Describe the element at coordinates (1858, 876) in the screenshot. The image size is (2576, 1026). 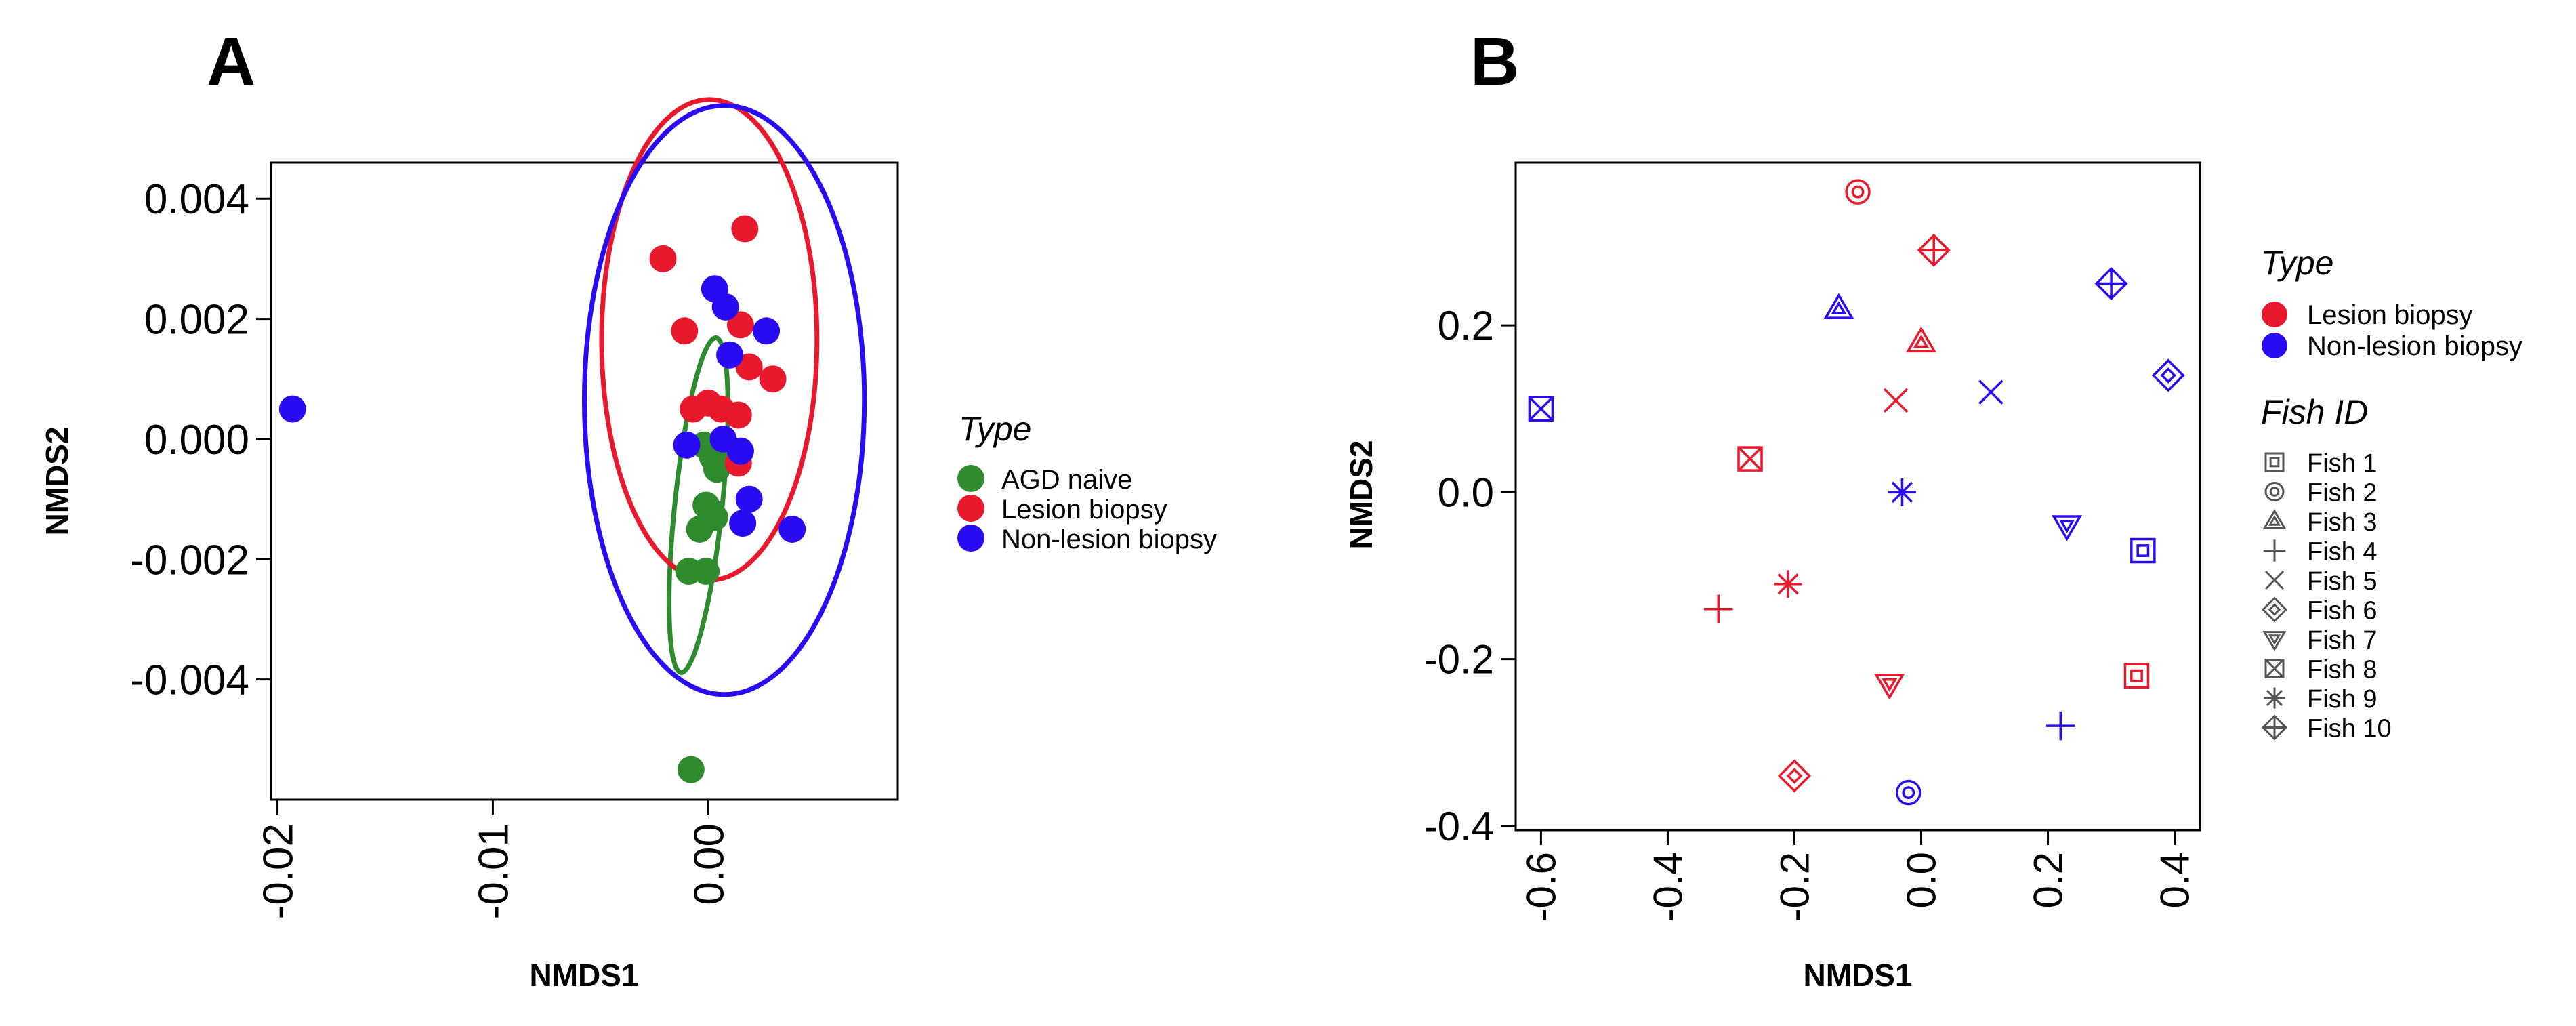
I see `panel-b-x-axis: -0.6 -0.4 -0.2 0.0 0.2 0.4` at that location.